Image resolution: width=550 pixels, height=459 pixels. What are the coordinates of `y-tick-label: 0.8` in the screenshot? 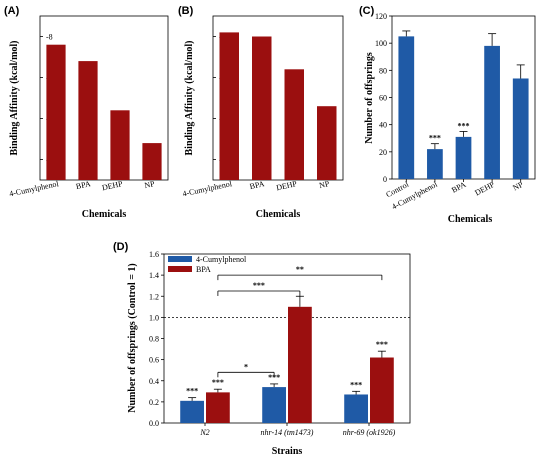 It's located at (154, 339).